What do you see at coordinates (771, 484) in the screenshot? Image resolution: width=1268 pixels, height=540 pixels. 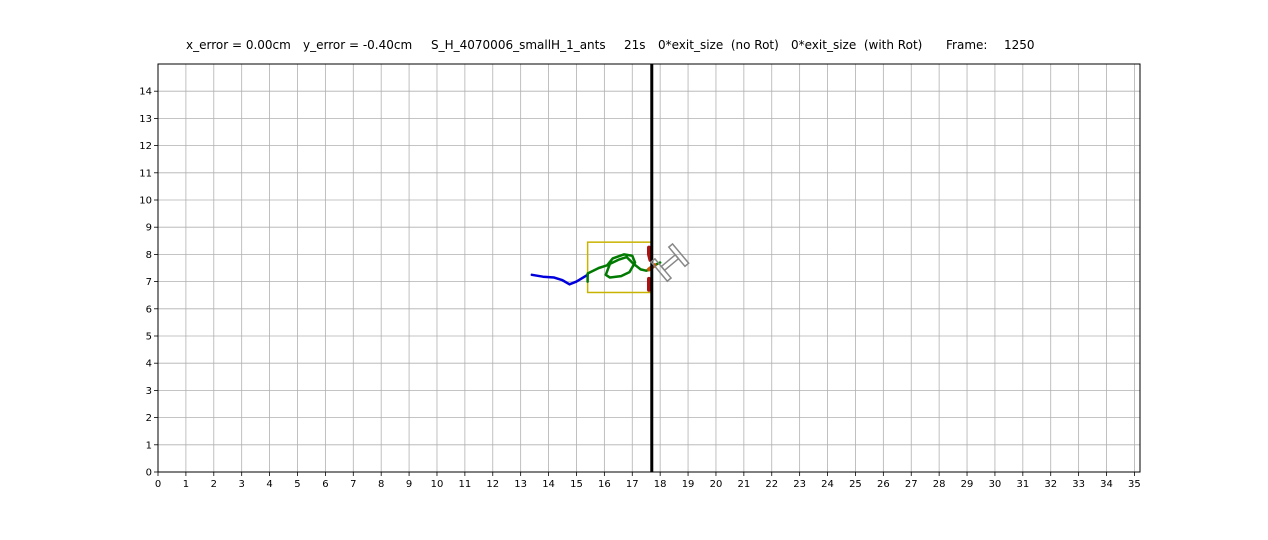 I see `x-tick-label: 22` at bounding box center [771, 484].